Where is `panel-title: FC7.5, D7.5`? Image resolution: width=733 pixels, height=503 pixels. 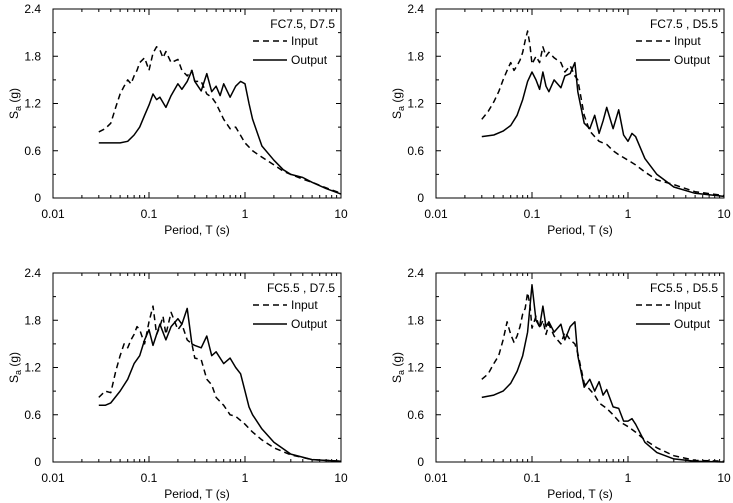
panel-title: FC7.5, D7.5 is located at coordinates (302, 24).